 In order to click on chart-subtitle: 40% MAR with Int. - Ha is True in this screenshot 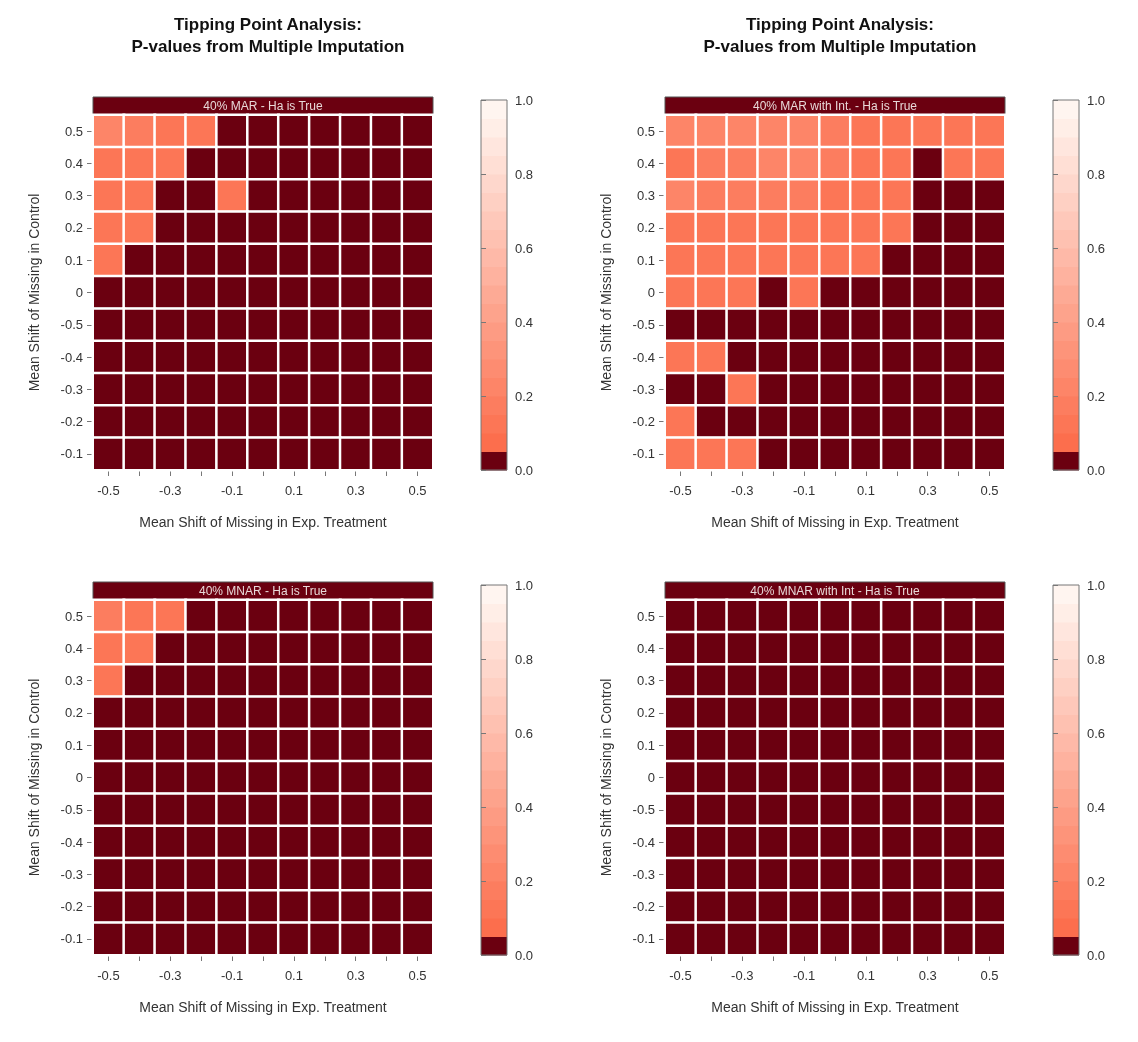, I will do `click(835, 106)`.